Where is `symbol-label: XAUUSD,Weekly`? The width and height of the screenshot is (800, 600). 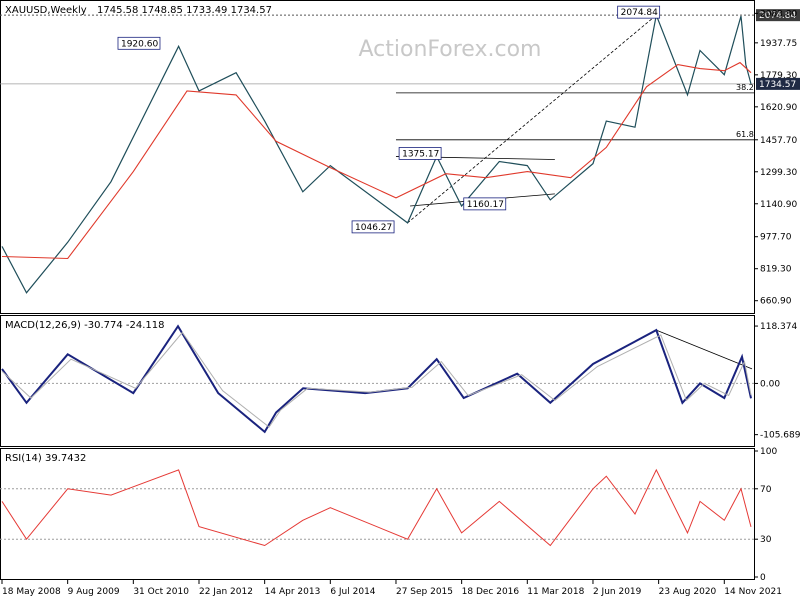 symbol-label: XAUUSD,Weekly is located at coordinates (46, 10).